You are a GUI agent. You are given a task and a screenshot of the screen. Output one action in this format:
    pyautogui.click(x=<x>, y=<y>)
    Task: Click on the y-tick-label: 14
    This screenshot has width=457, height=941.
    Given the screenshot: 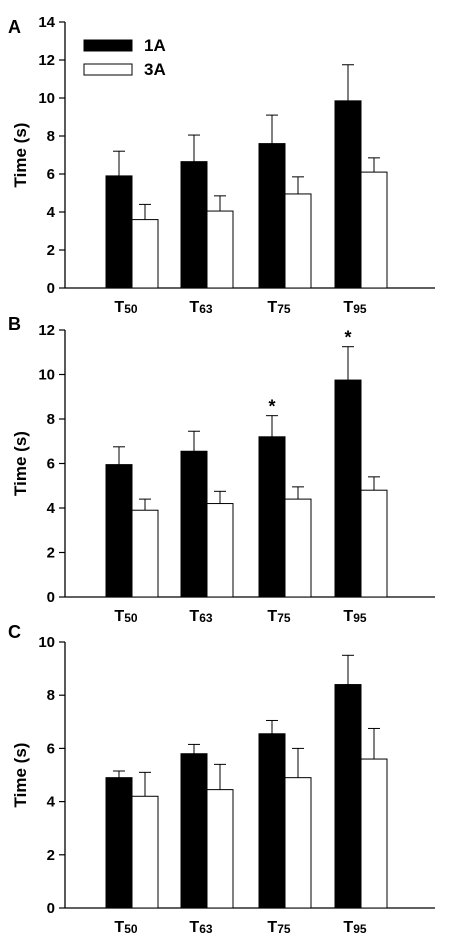 What is the action you would take?
    pyautogui.click(x=46, y=22)
    